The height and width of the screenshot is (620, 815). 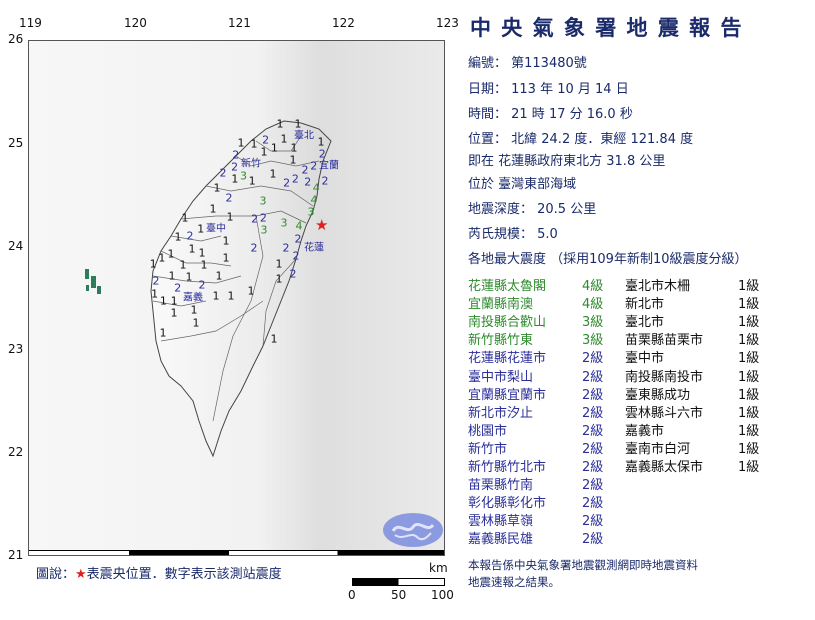 I want to click on intensity-place: 苗栗縣竹南, so click(x=501, y=486).